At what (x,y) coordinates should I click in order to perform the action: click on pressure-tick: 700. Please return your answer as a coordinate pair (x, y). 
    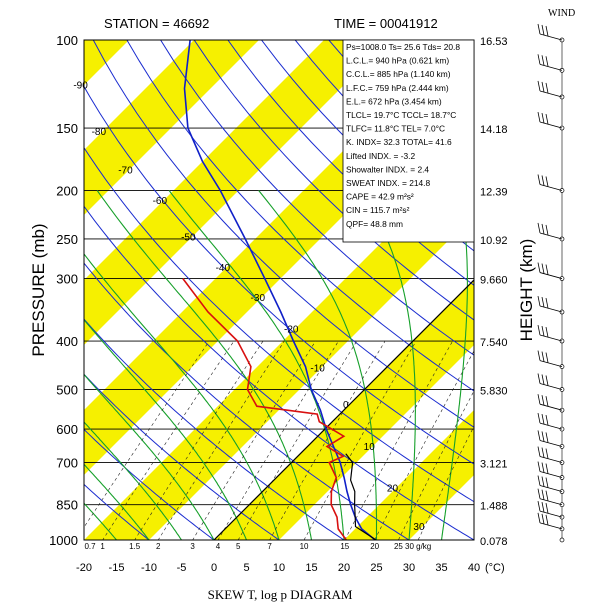
    Looking at the image, I should click on (67, 463).